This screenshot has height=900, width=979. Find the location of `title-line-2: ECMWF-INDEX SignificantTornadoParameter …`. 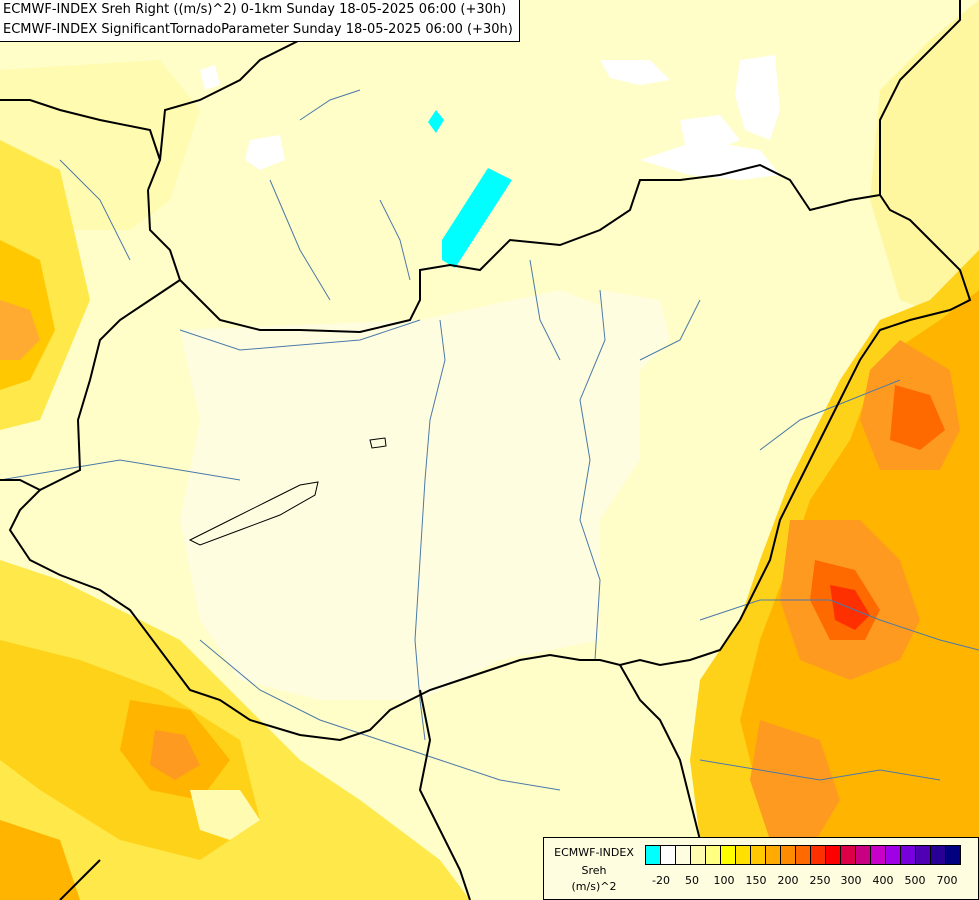

title-line-2: ECMWF-INDEX SignificantTornadoParameter … is located at coordinates (258, 29).